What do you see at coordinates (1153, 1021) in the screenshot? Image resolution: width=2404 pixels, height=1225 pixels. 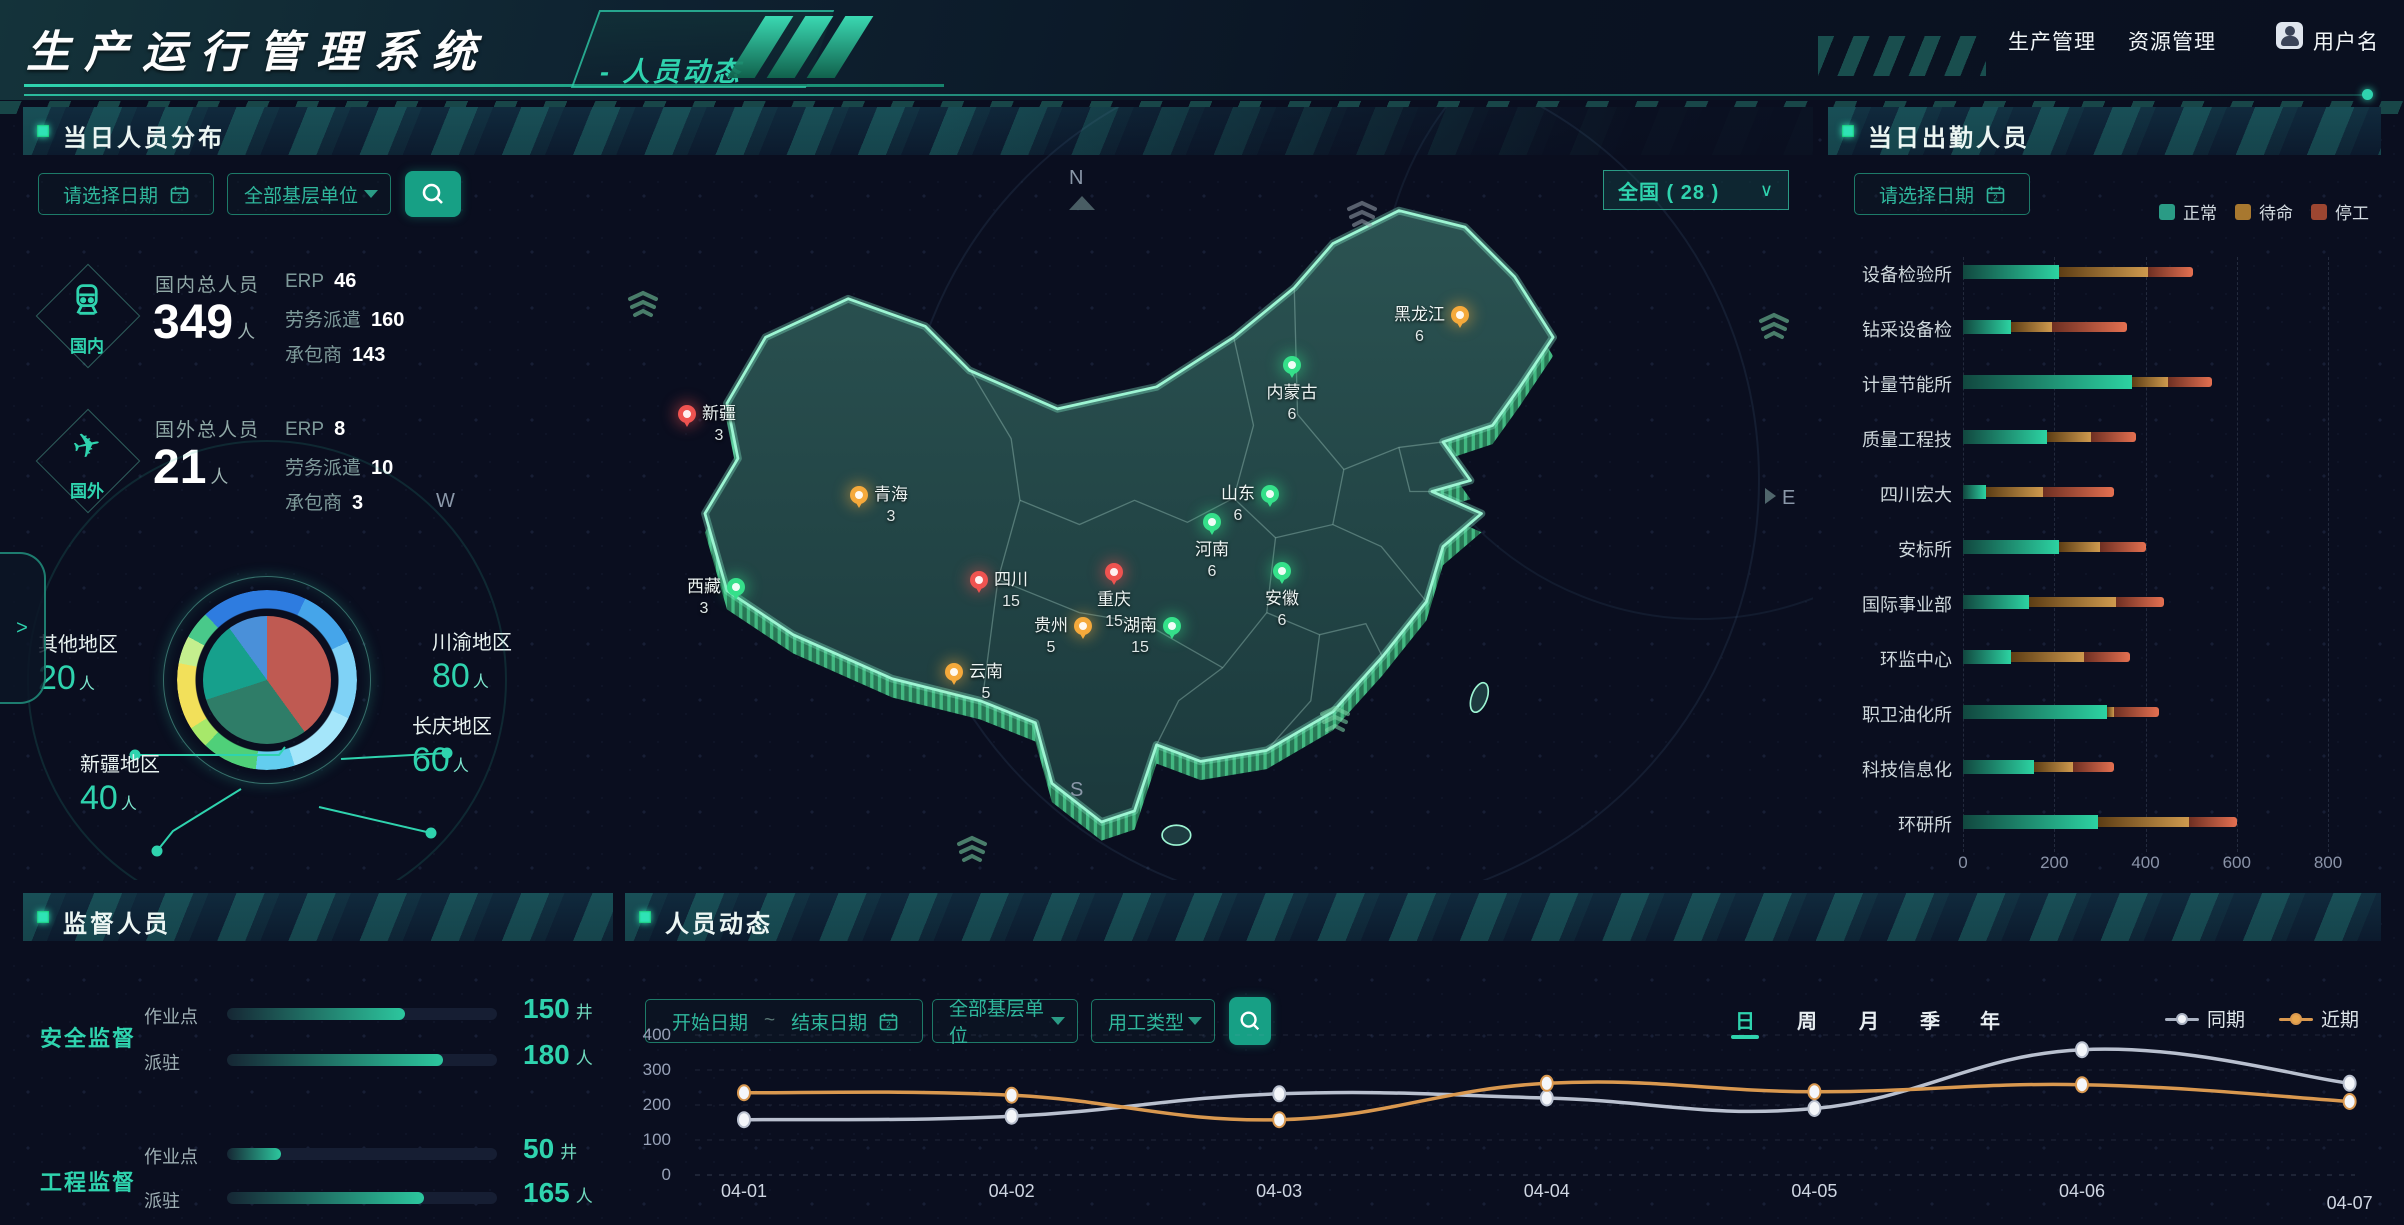 I see `employment-type-select: 用工类型` at bounding box center [1153, 1021].